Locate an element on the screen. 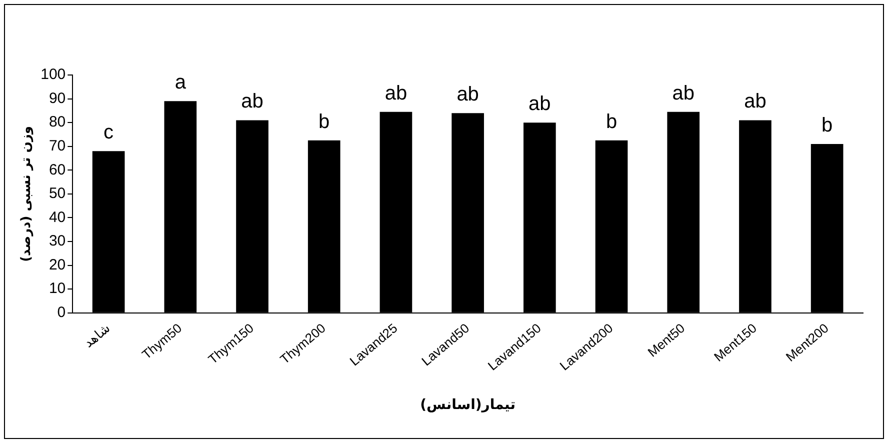 The height and width of the screenshot is (443, 888). y-tick-label: 100 is located at coordinates (53, 75).